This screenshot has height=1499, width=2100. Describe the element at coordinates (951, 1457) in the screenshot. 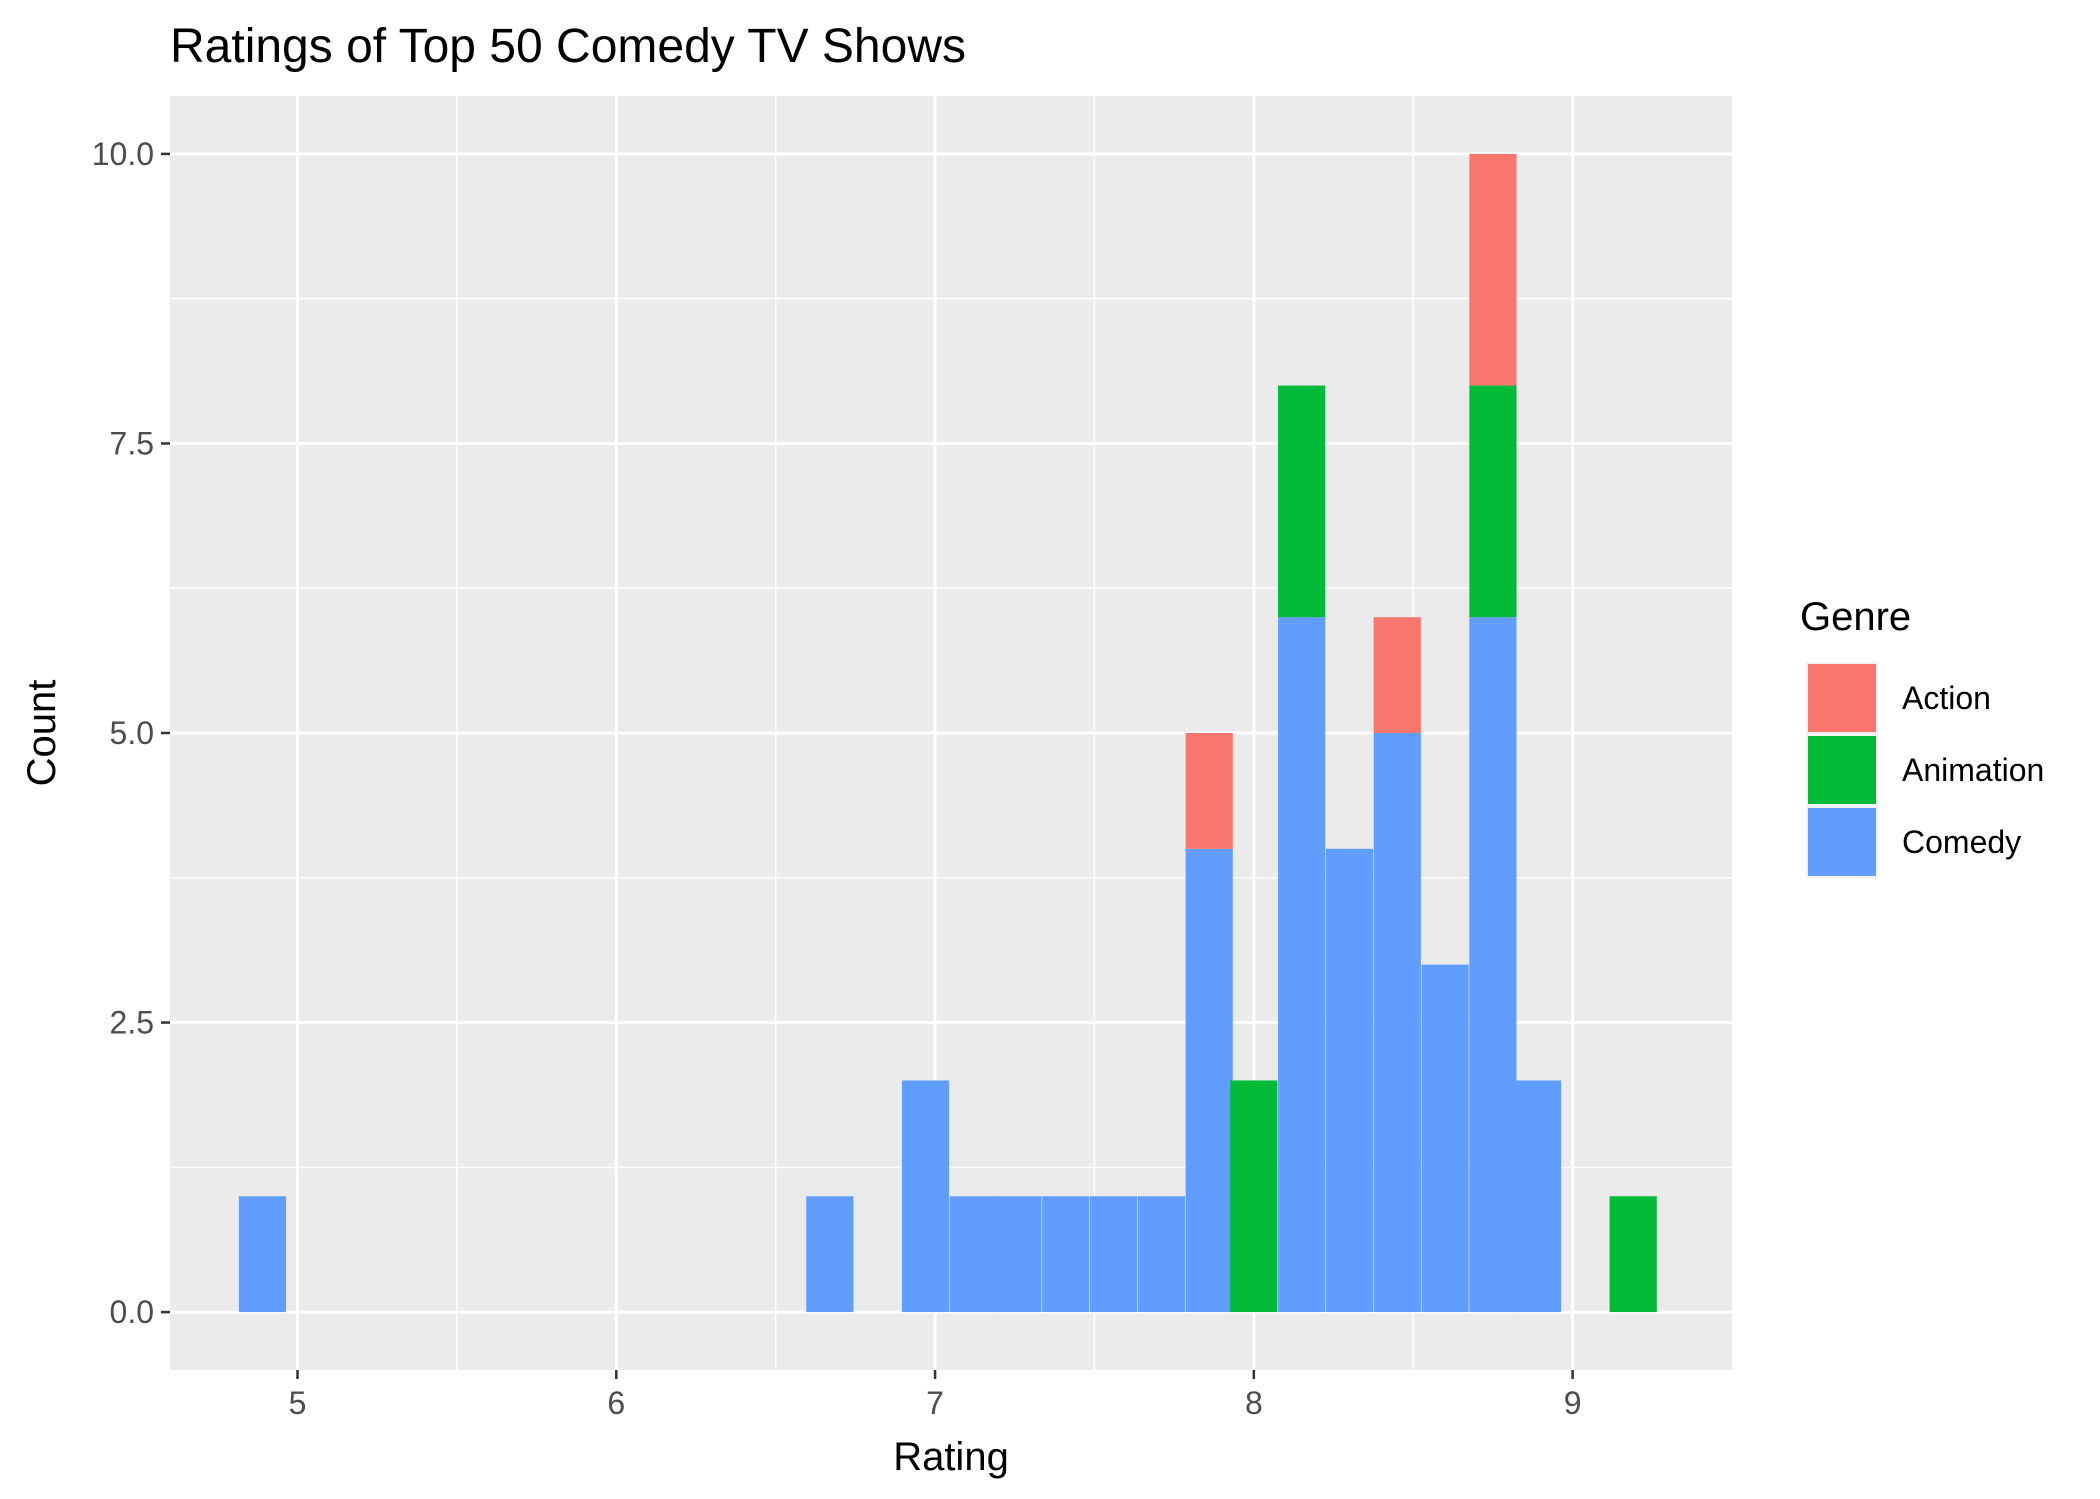

I see `x-axis-title: Rating` at that location.